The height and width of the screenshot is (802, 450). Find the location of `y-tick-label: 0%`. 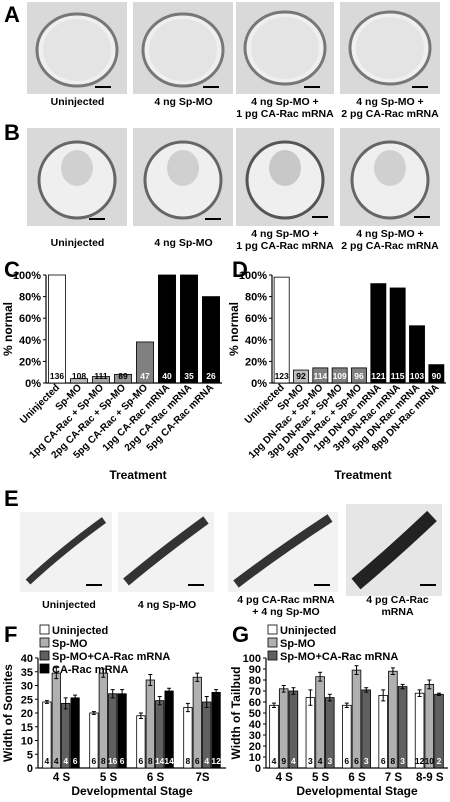

y-tick-label: 0% is located at coordinates (33, 384).